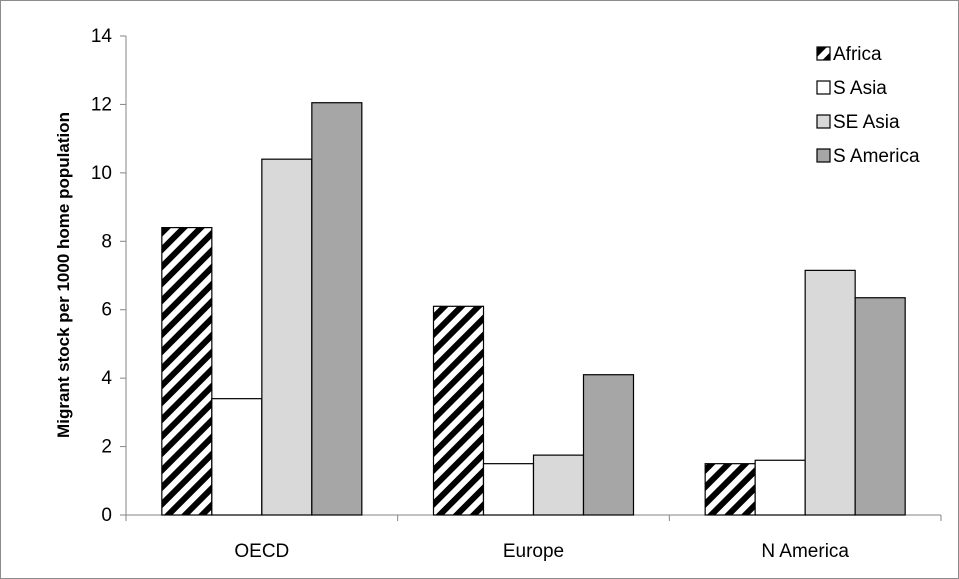 The height and width of the screenshot is (579, 959). What do you see at coordinates (101, 173) in the screenshot?
I see `y-tick-label: 10` at bounding box center [101, 173].